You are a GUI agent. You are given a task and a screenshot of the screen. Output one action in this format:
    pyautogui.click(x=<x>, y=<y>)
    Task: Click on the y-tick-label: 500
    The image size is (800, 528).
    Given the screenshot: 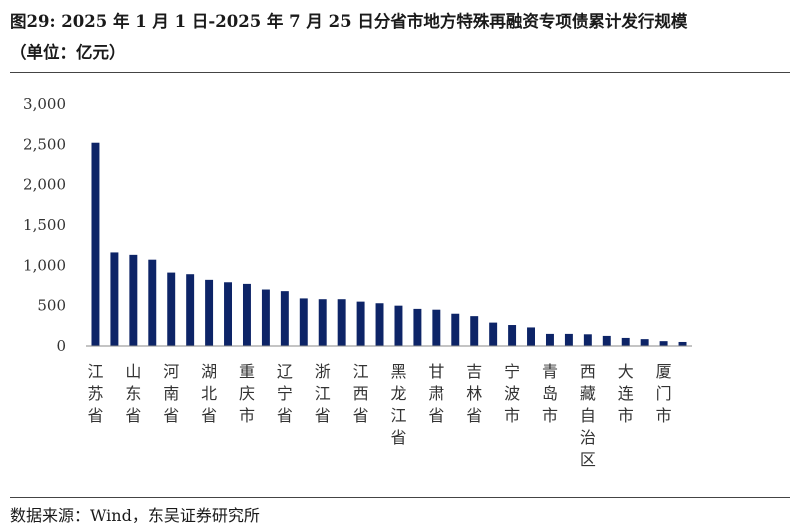 What is the action you would take?
    pyautogui.click(x=51, y=306)
    